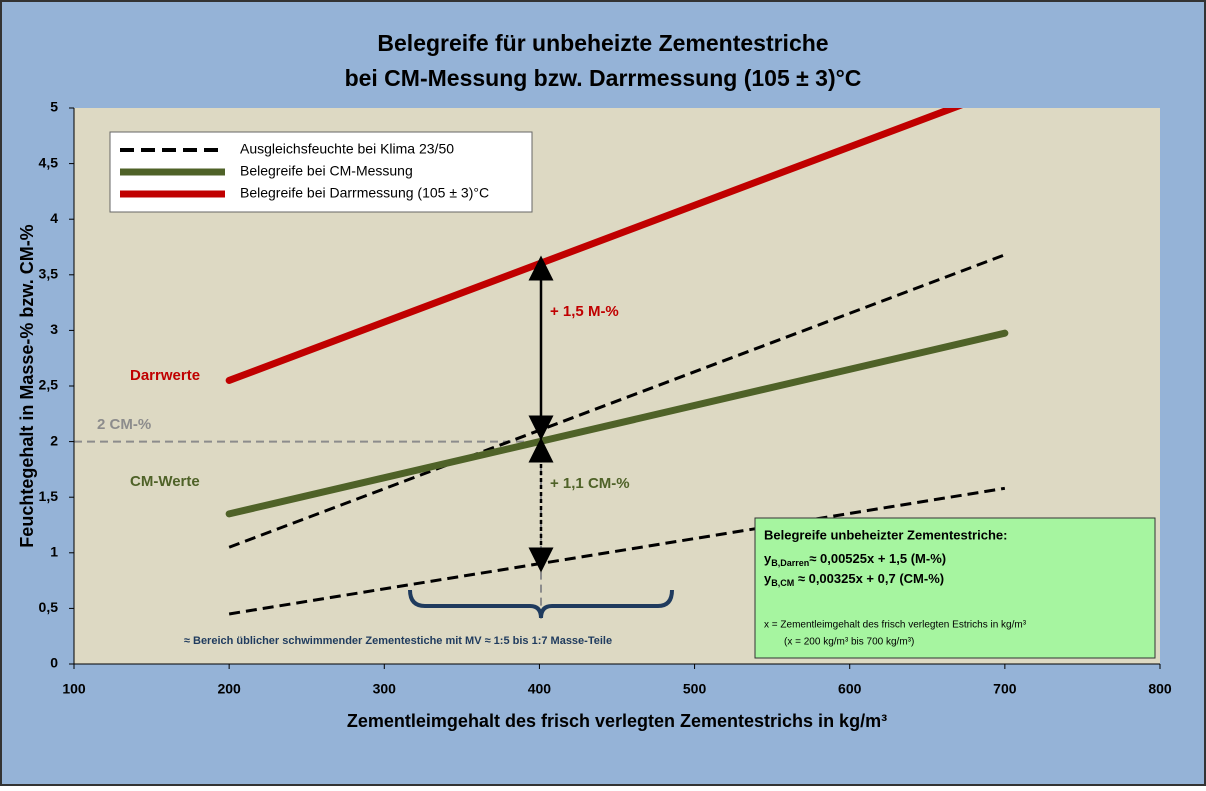 The width and height of the screenshot is (1206, 791). What do you see at coordinates (124, 424) in the screenshot?
I see `annotation: 2 CM-%` at bounding box center [124, 424].